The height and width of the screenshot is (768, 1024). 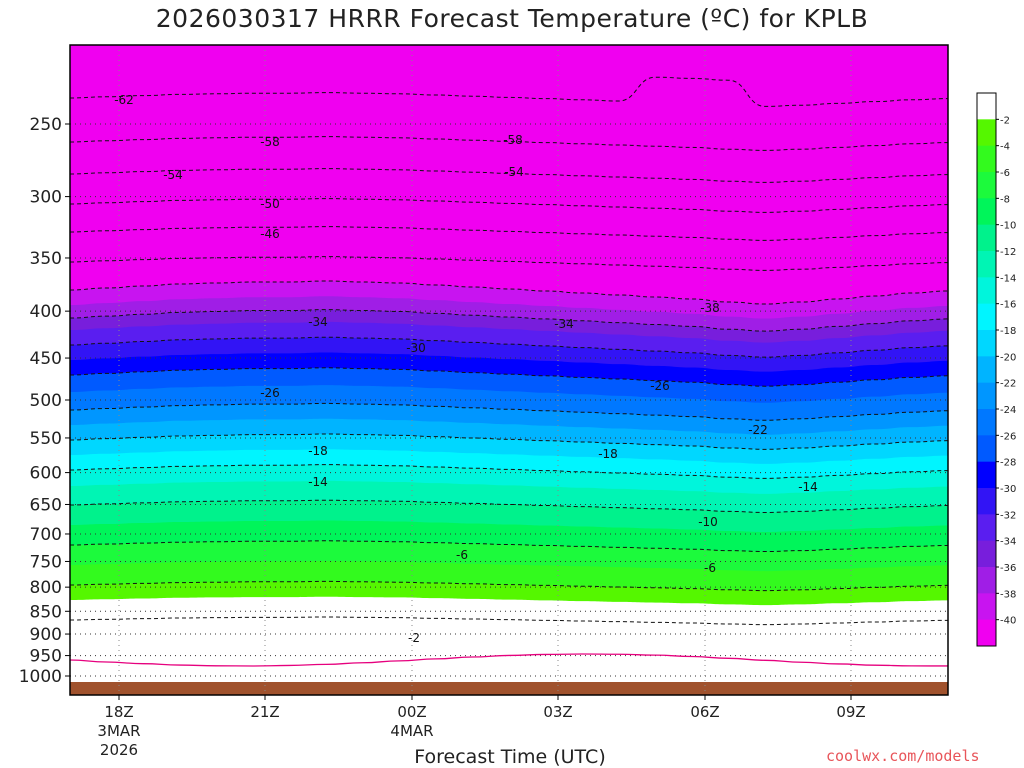 I want to click on colorbar-tick-label: -2, so click(x=1005, y=120).